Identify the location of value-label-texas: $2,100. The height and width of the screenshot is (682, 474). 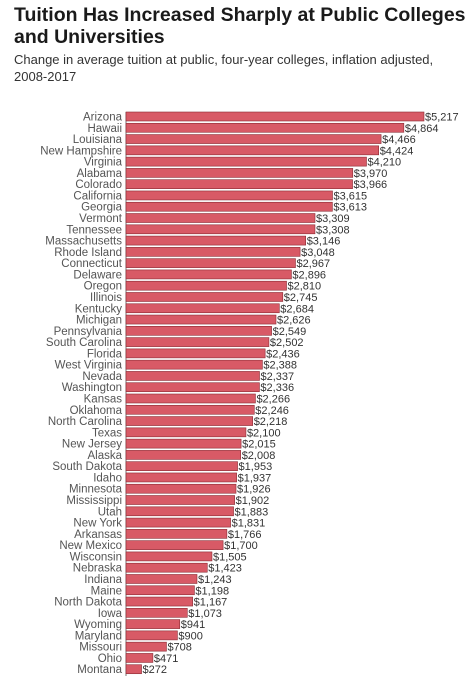
(264, 433).